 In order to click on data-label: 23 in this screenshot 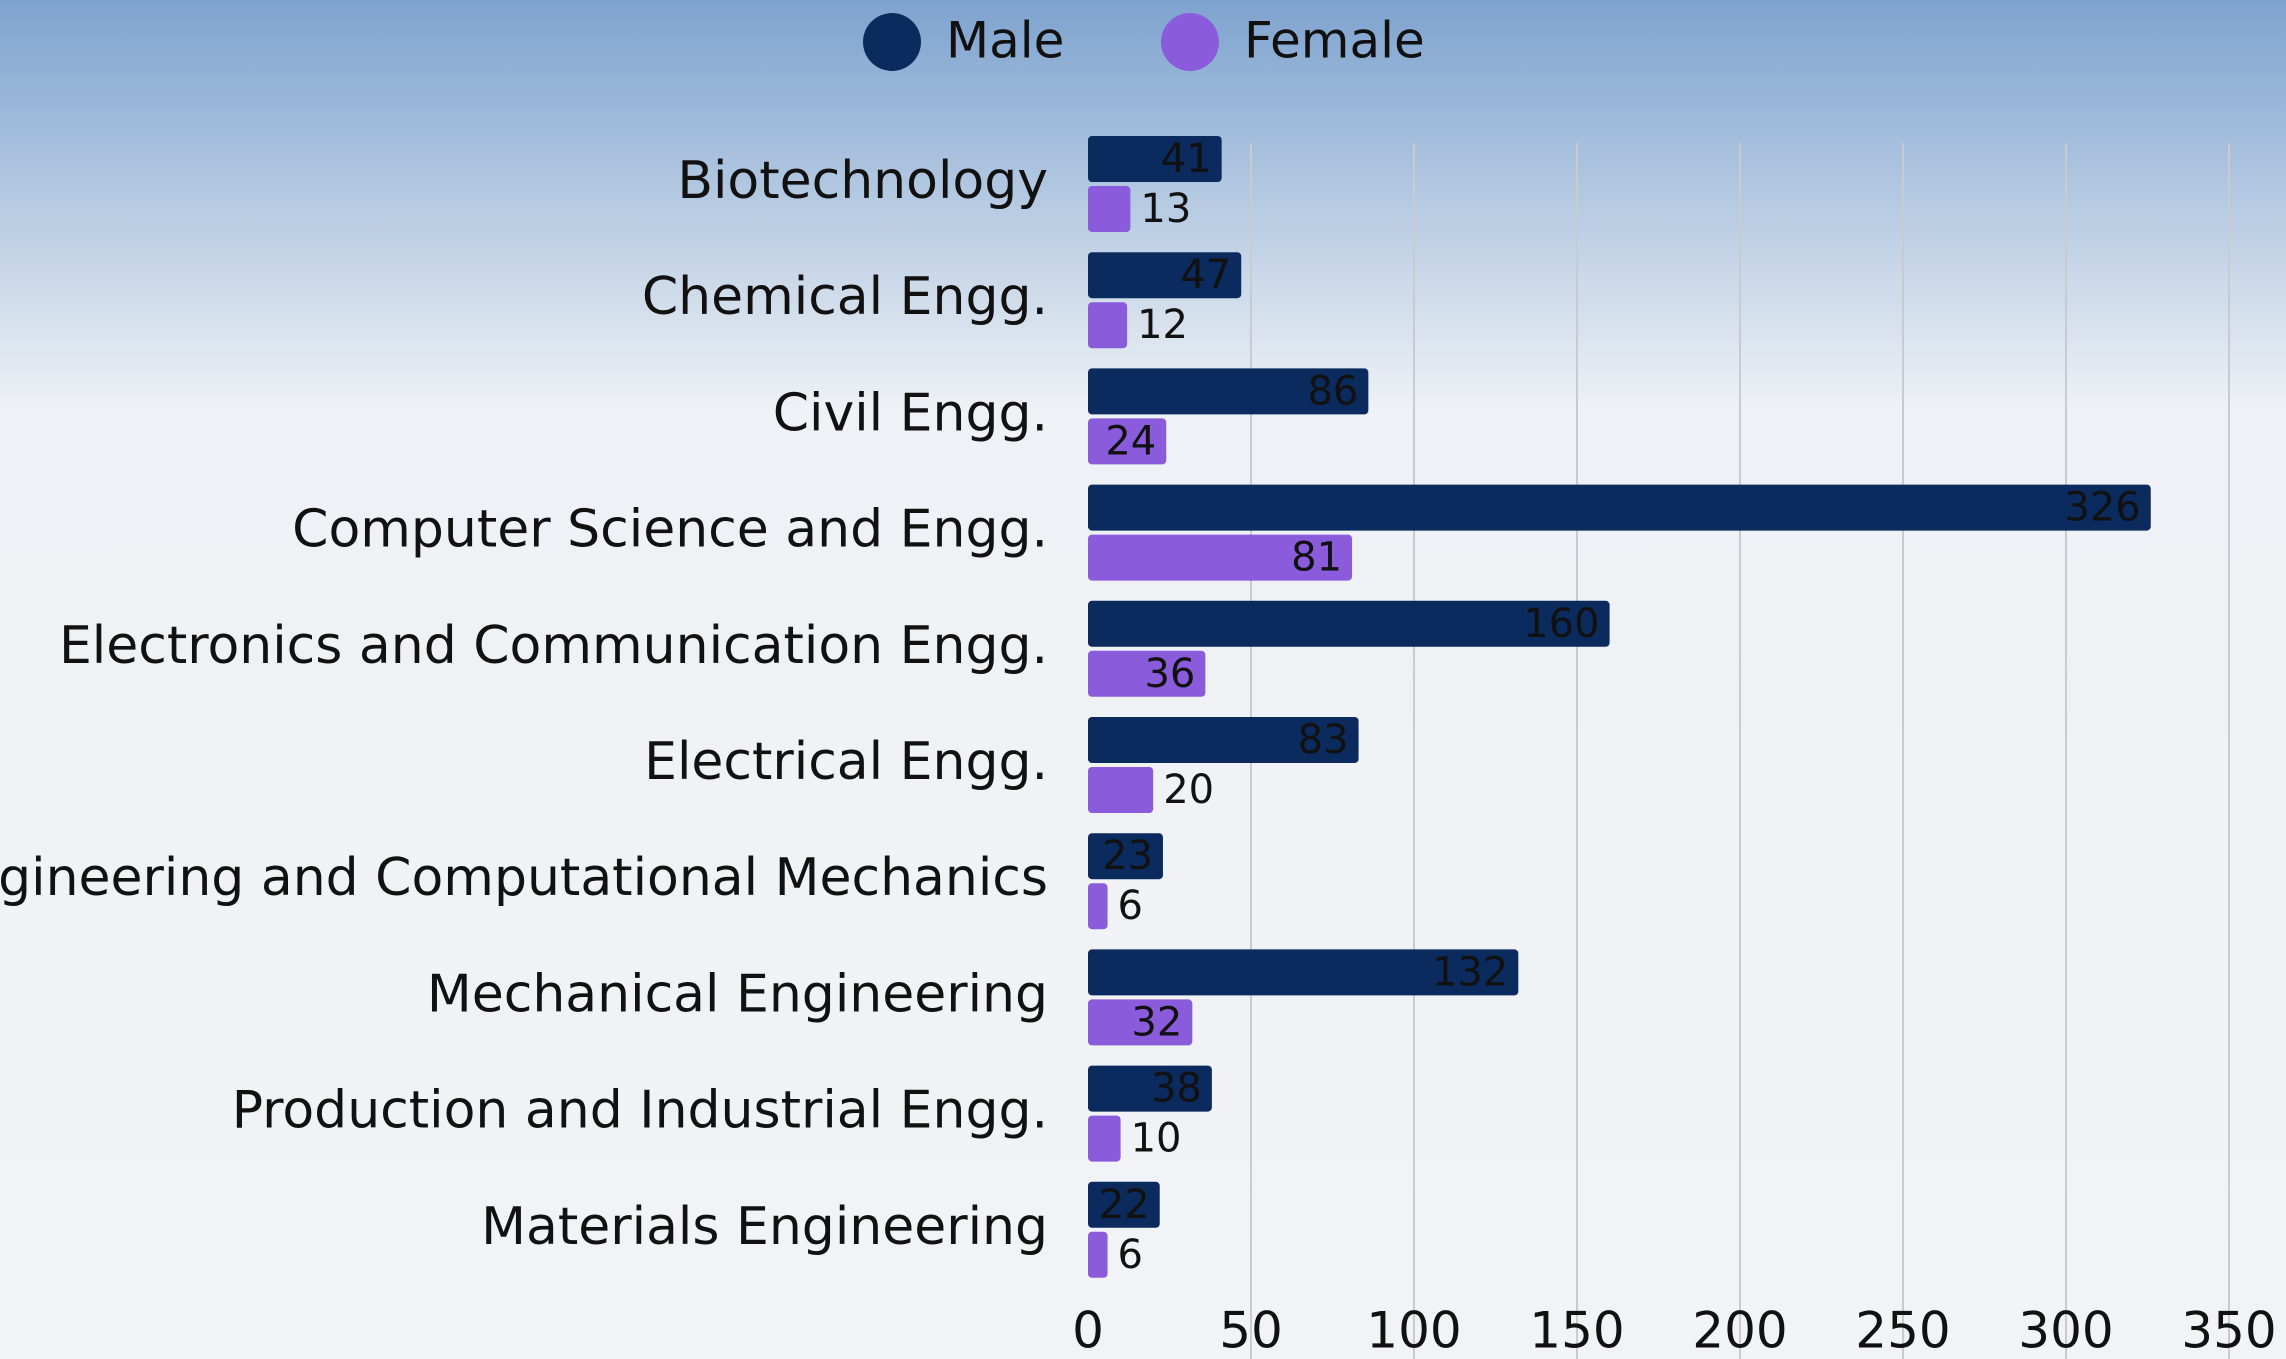, I will do `click(1127, 856)`.